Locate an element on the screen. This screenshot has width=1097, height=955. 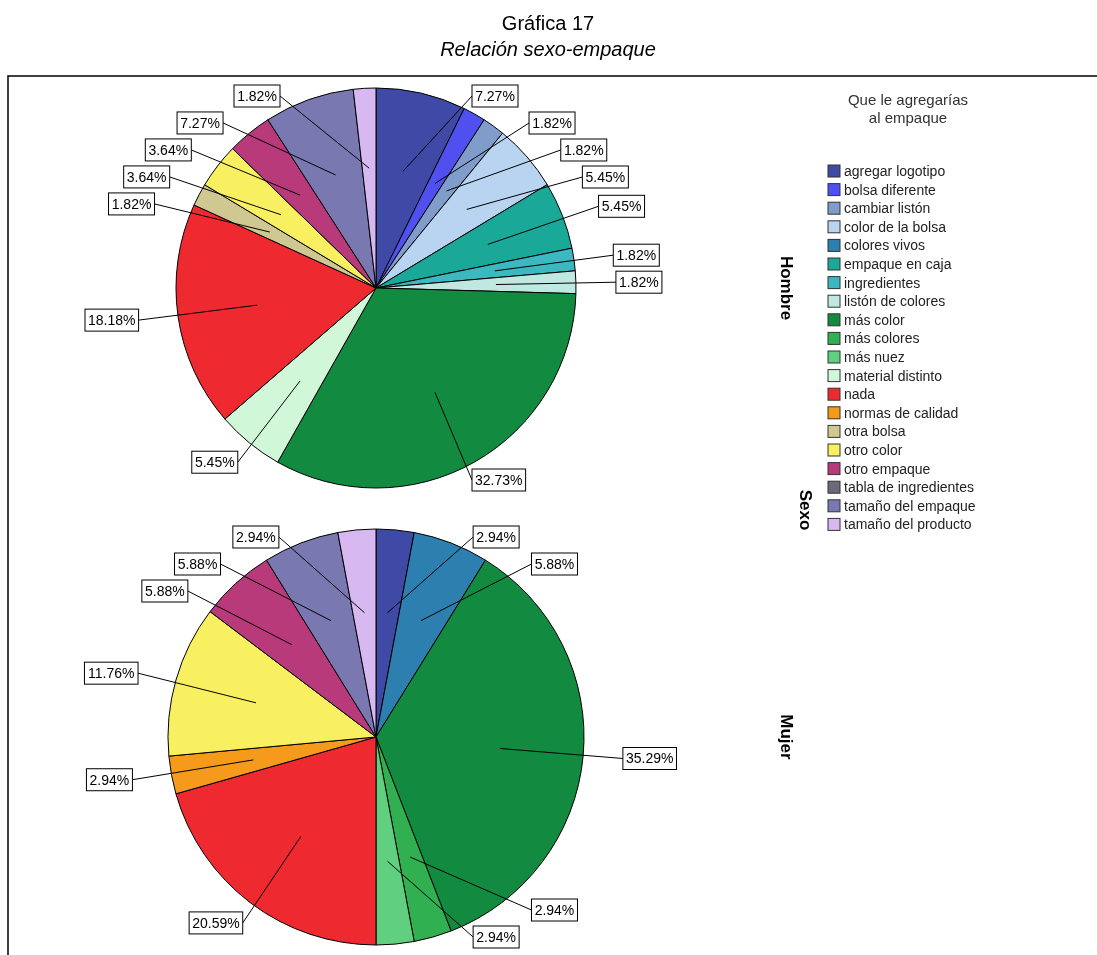
text: Sexo is located at coordinates (805, 510).